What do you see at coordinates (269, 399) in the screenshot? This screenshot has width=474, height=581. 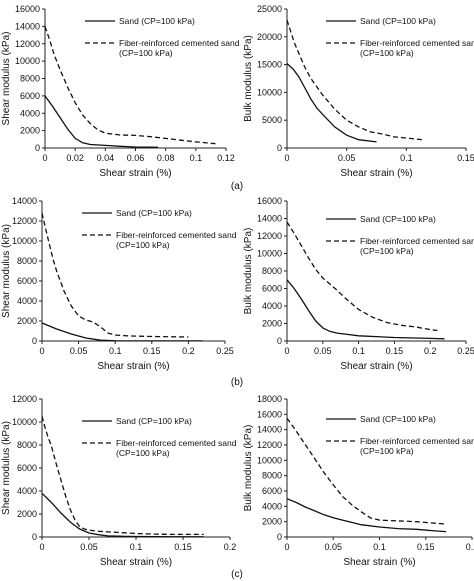 I see `y-tick-label: 18000` at bounding box center [269, 399].